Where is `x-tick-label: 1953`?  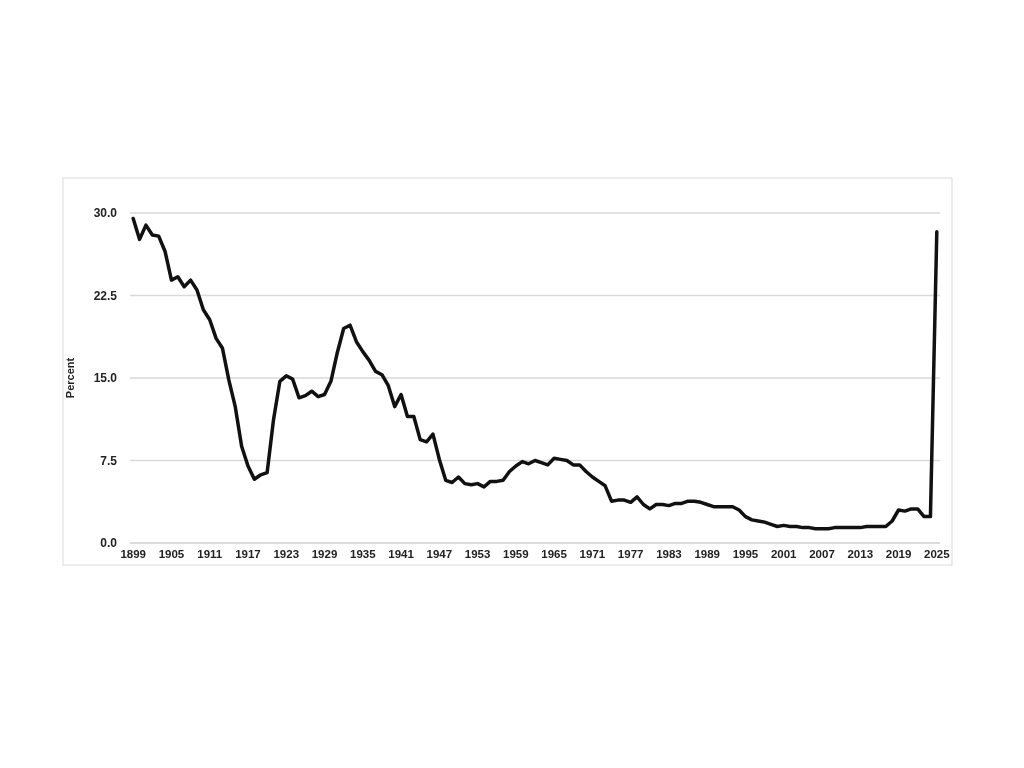
x-tick-label: 1953 is located at coordinates (477, 554).